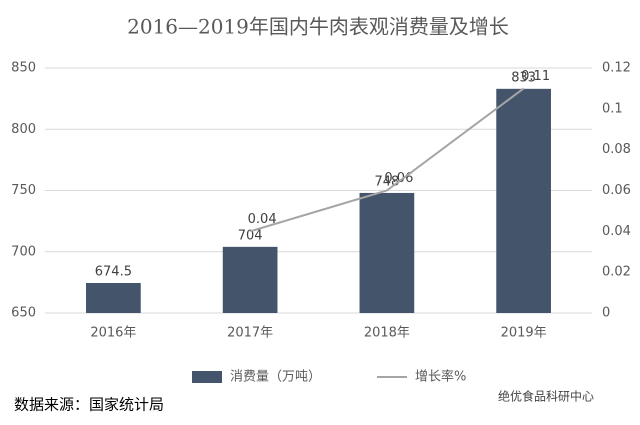  What do you see at coordinates (23, 251) in the screenshot?
I see `y-tick-label: 700` at bounding box center [23, 251].